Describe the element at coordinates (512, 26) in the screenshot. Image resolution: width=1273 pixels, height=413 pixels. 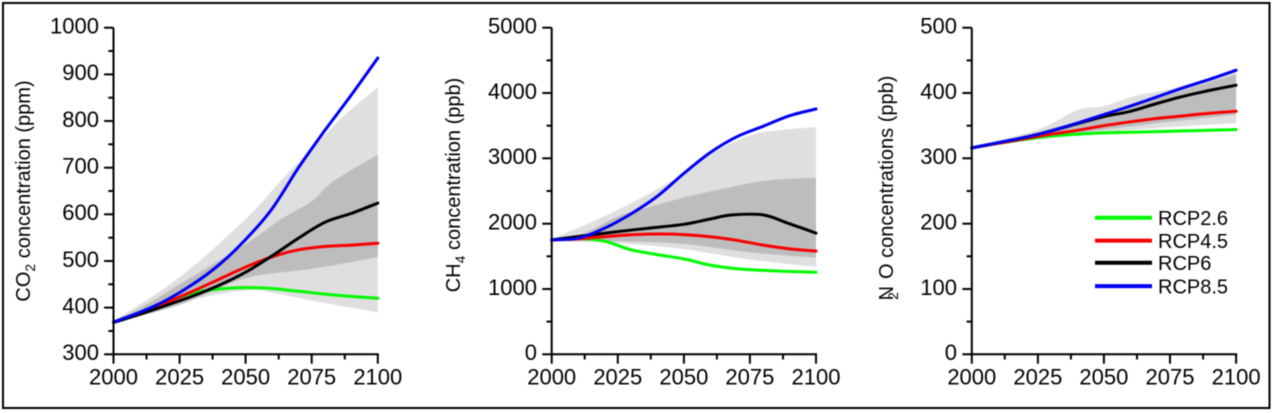
I see `svg-text: 5000` at that location.